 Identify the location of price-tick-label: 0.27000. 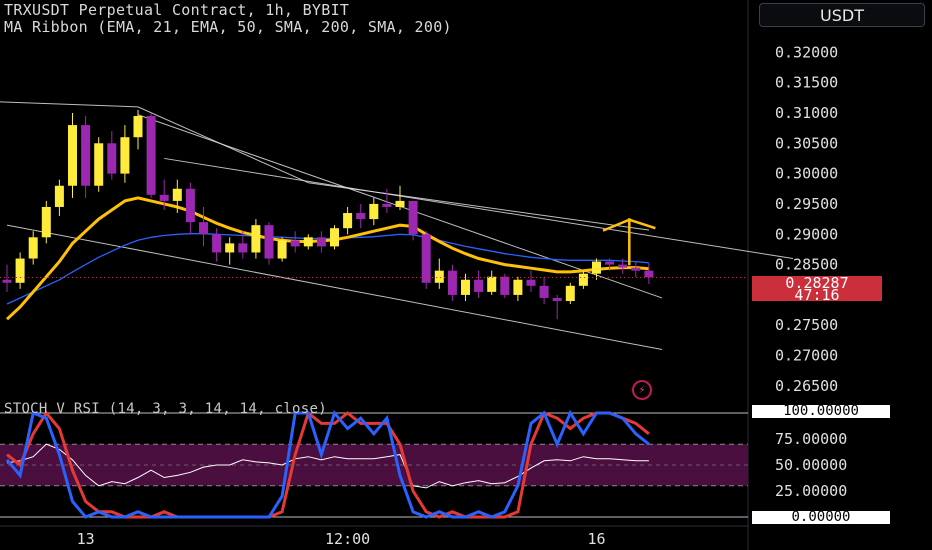
(806, 356).